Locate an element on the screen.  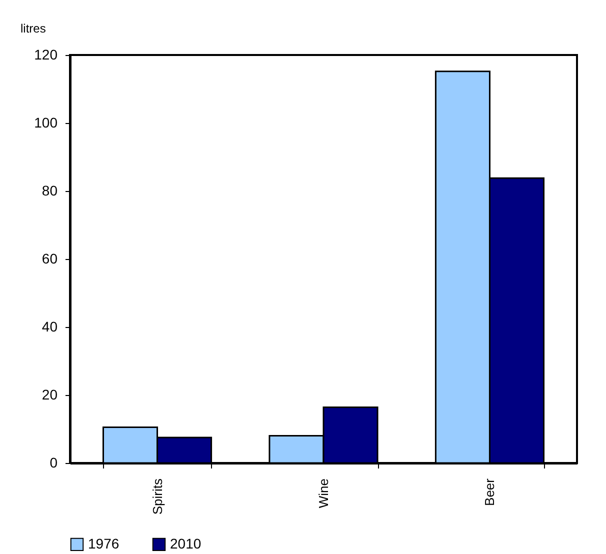
y-tick-label: 60 is located at coordinates (50, 258).